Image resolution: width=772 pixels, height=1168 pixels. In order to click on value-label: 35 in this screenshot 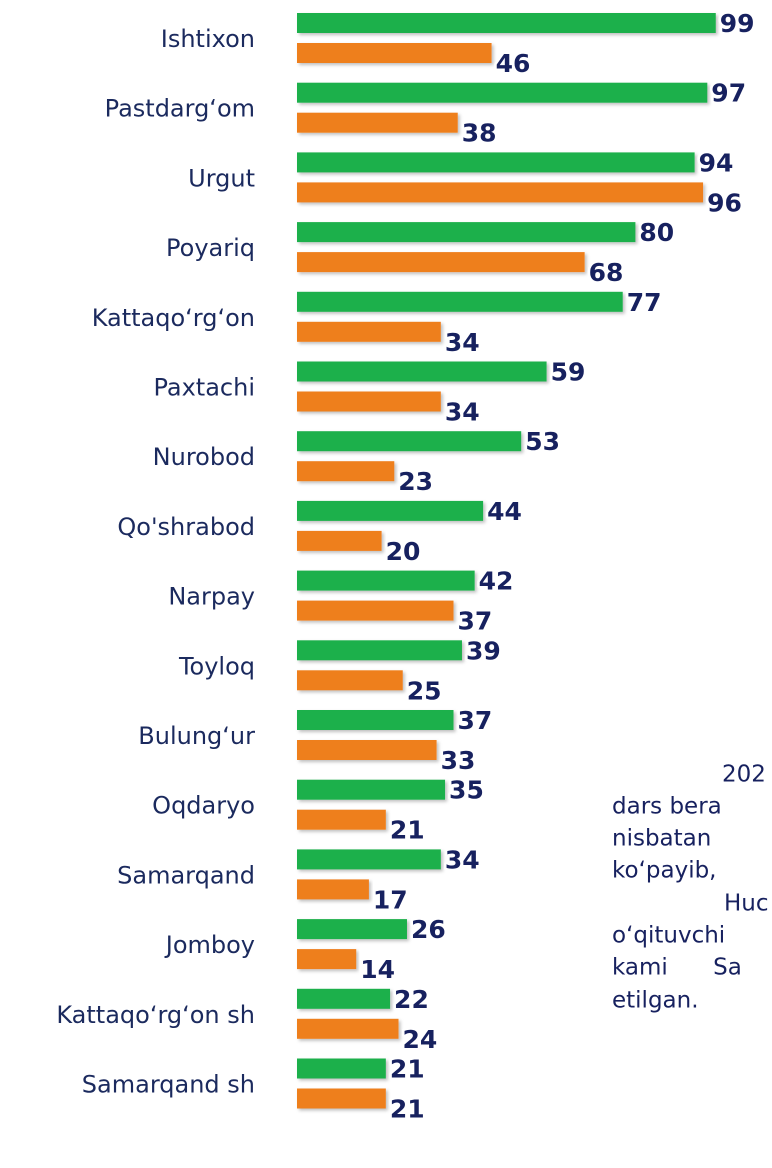, I will do `click(466, 790)`.